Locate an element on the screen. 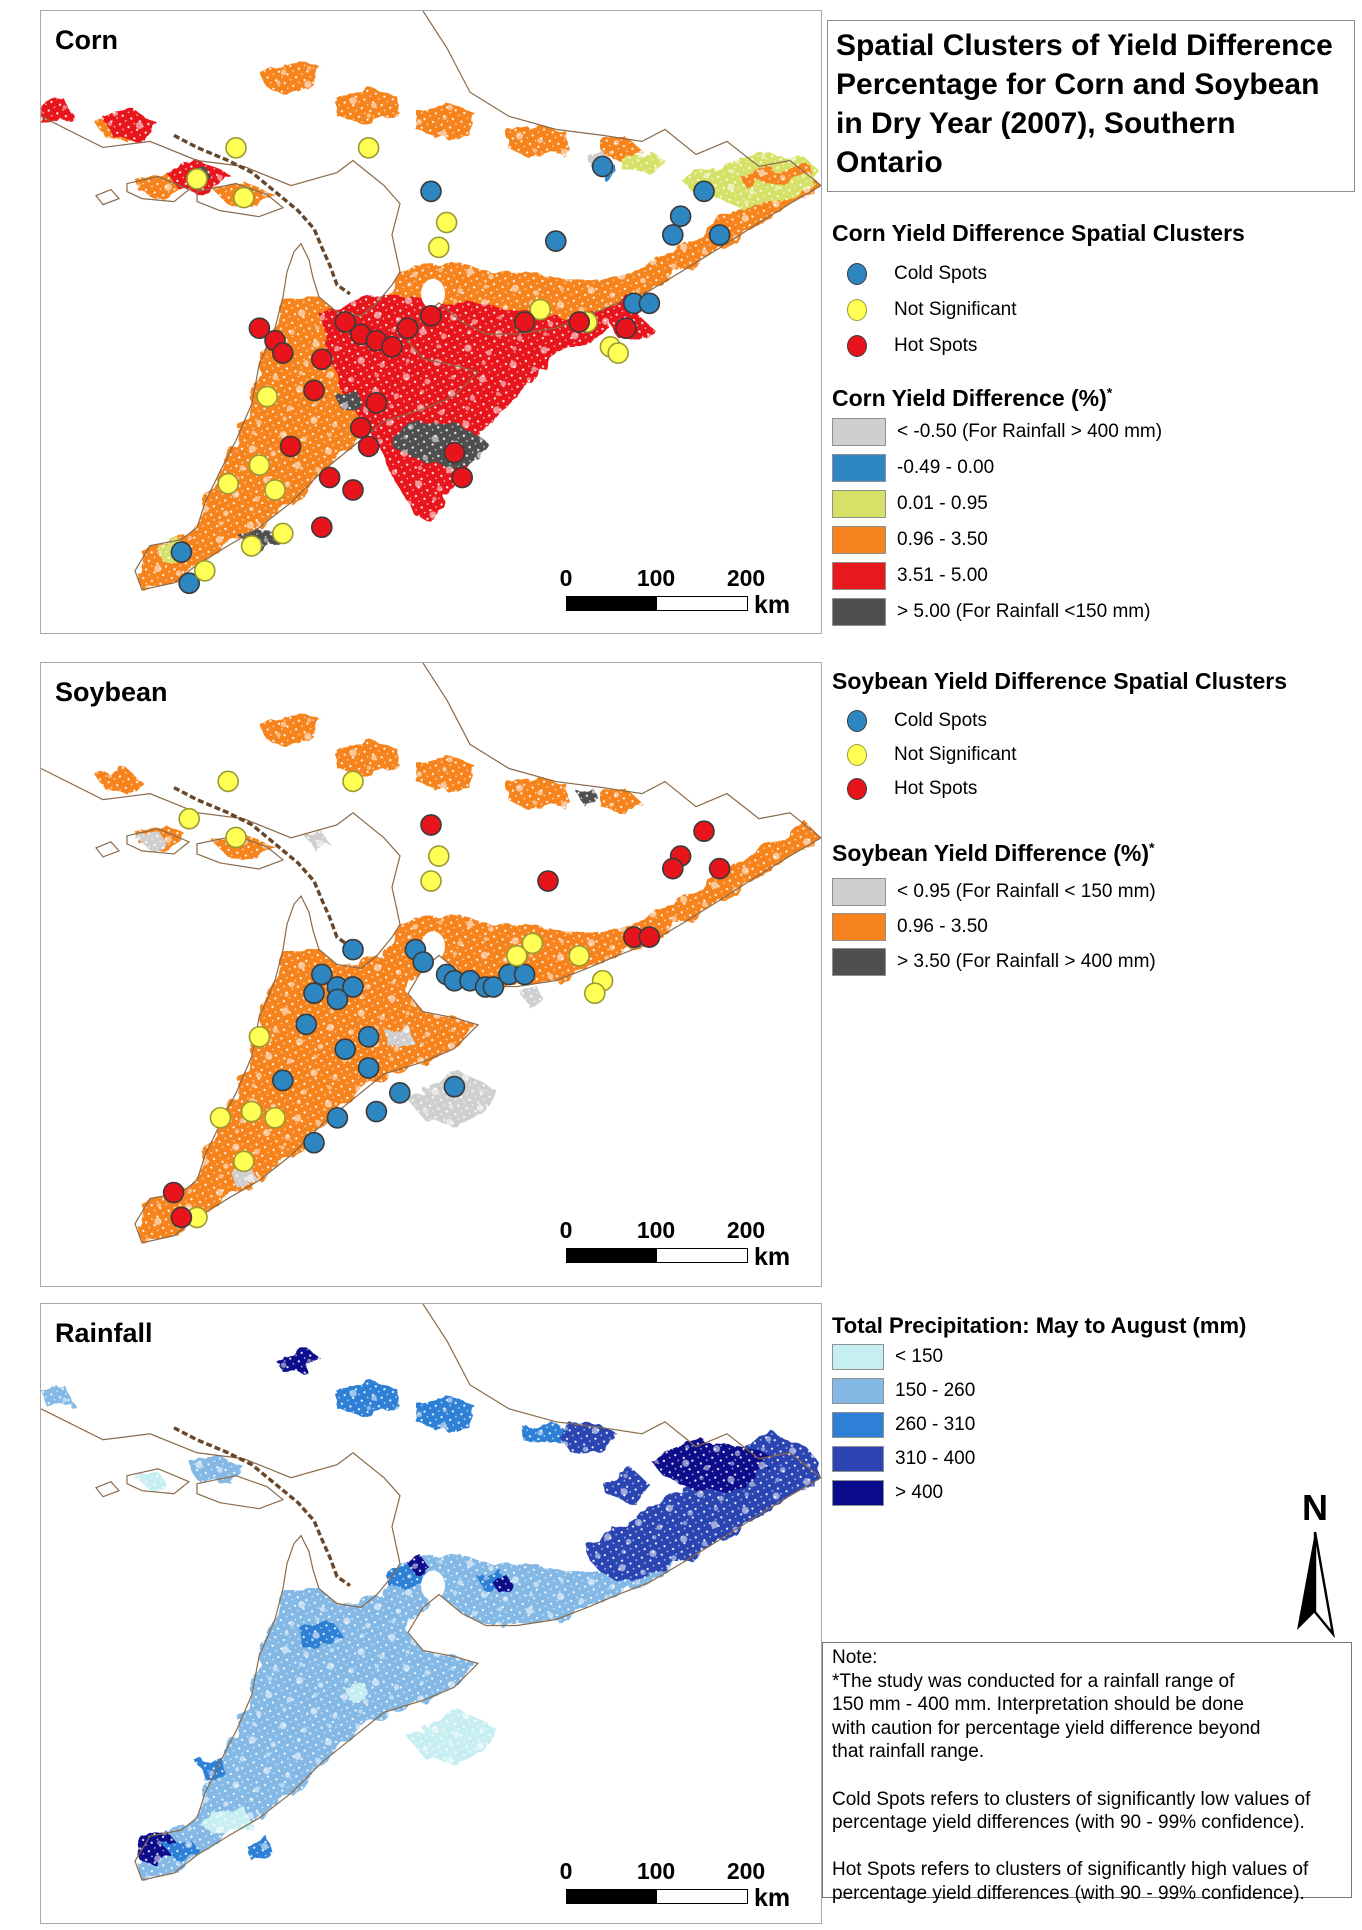 Image resolution: width=1362 pixels, height=1930 pixels. legend-item: > 400 is located at coordinates (903, 1493).